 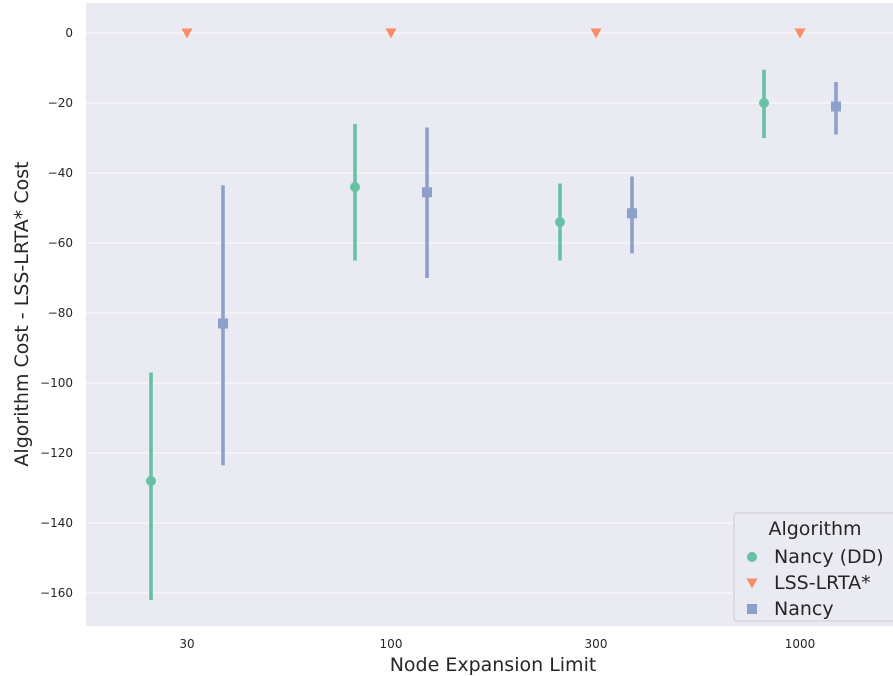 I want to click on x-axis-ticks: 30 100 300 1000, so click(x=497, y=644).